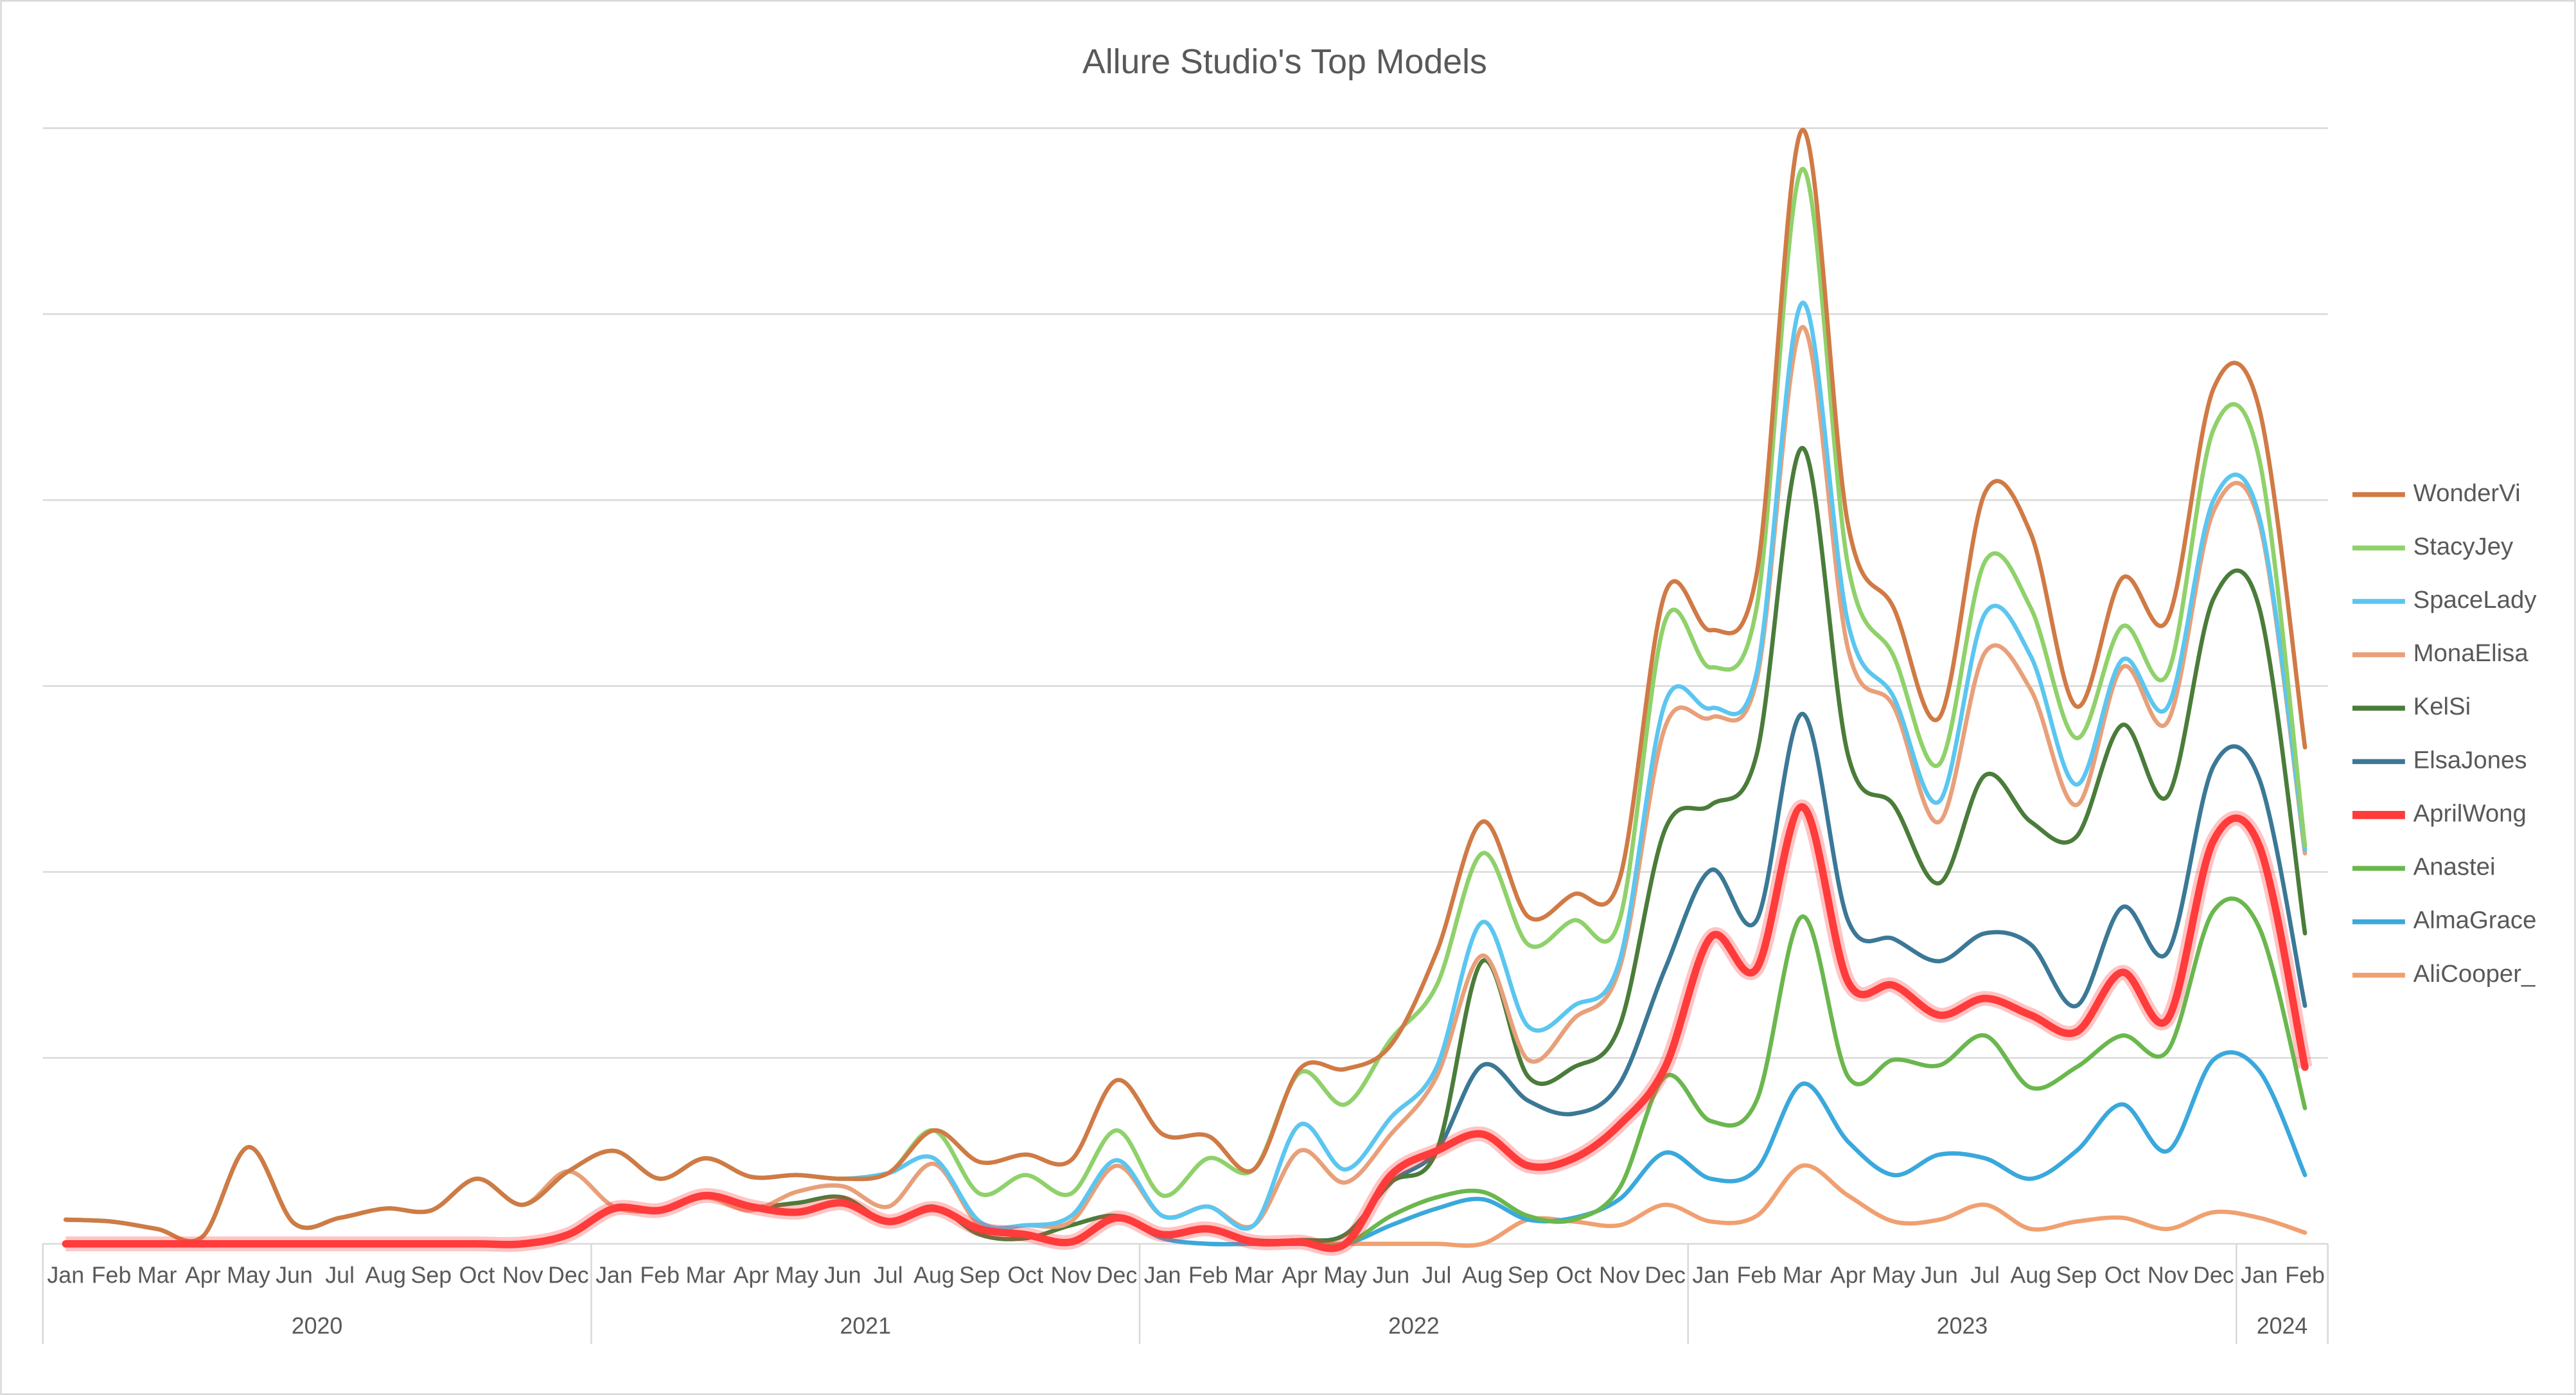 This screenshot has height=1395, width=2576. I want to click on legend-label: KelSi, so click(2442, 706).